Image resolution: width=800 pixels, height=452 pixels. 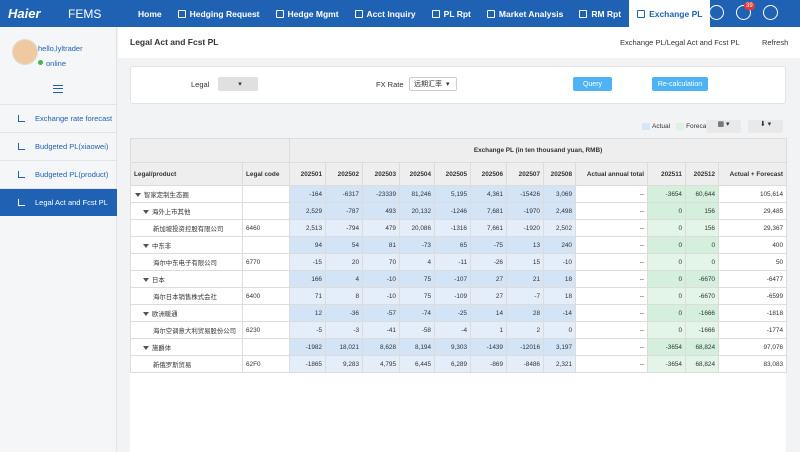 I want to click on value-cell: -41, so click(x=381, y=330).